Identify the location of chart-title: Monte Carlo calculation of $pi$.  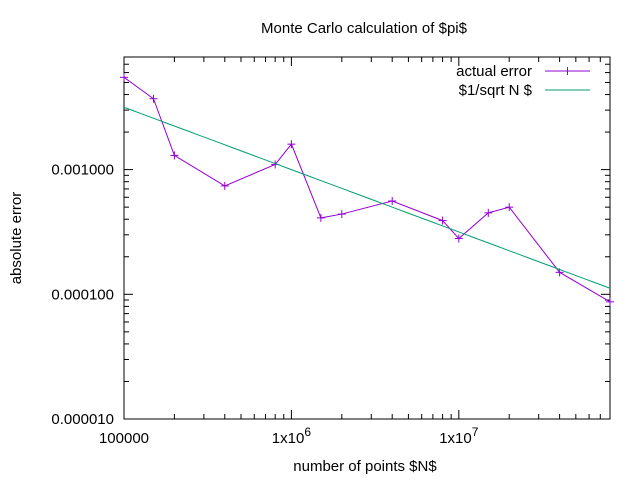
(364, 28).